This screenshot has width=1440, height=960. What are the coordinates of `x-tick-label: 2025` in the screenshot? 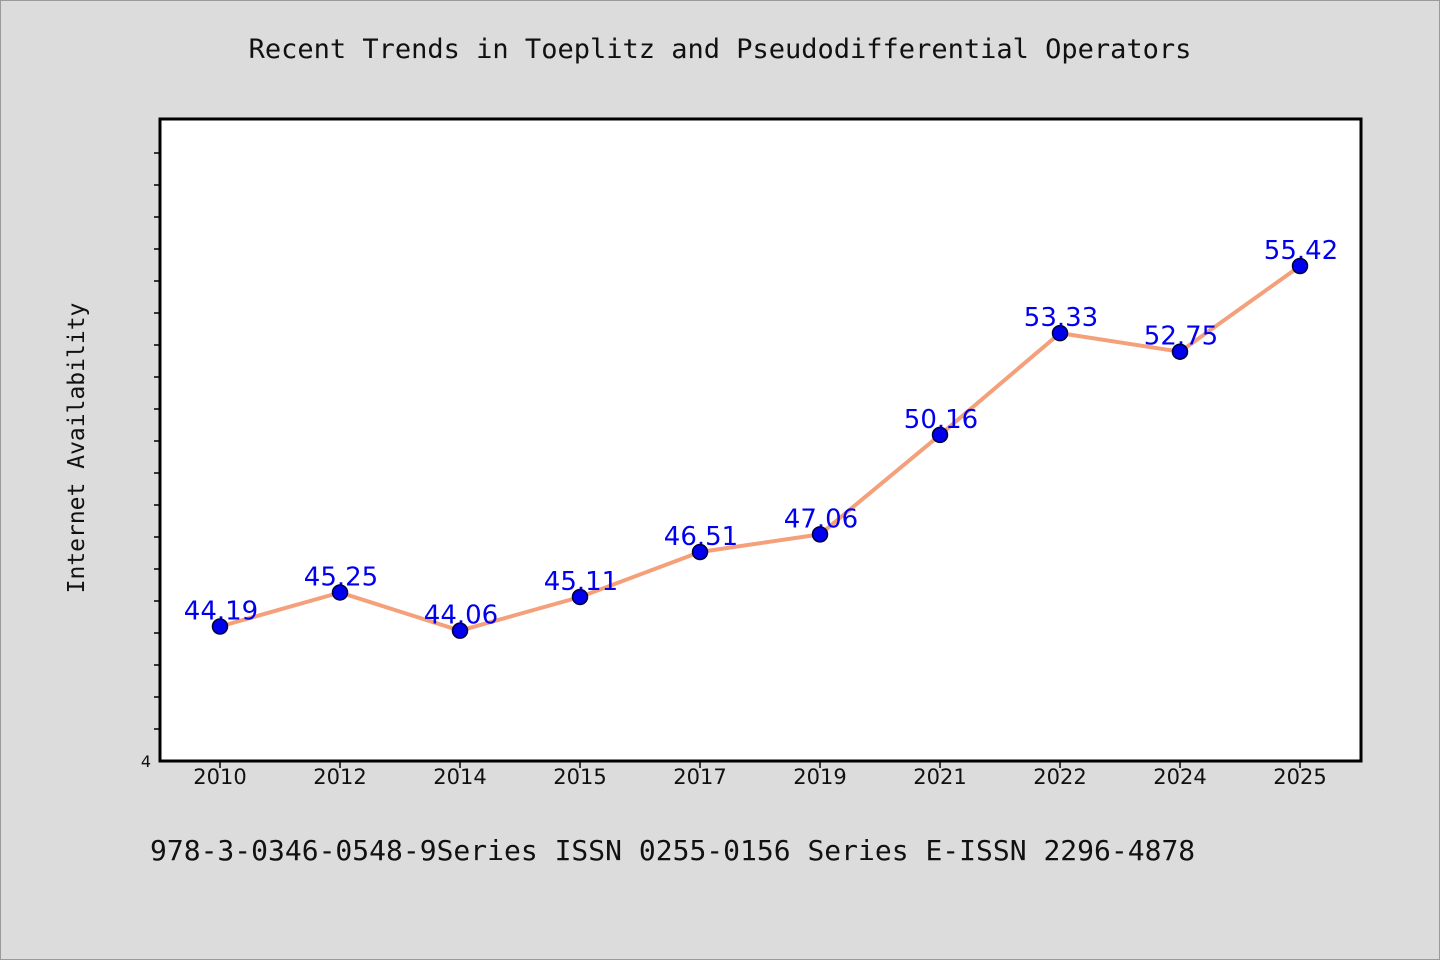 It's located at (1299, 777).